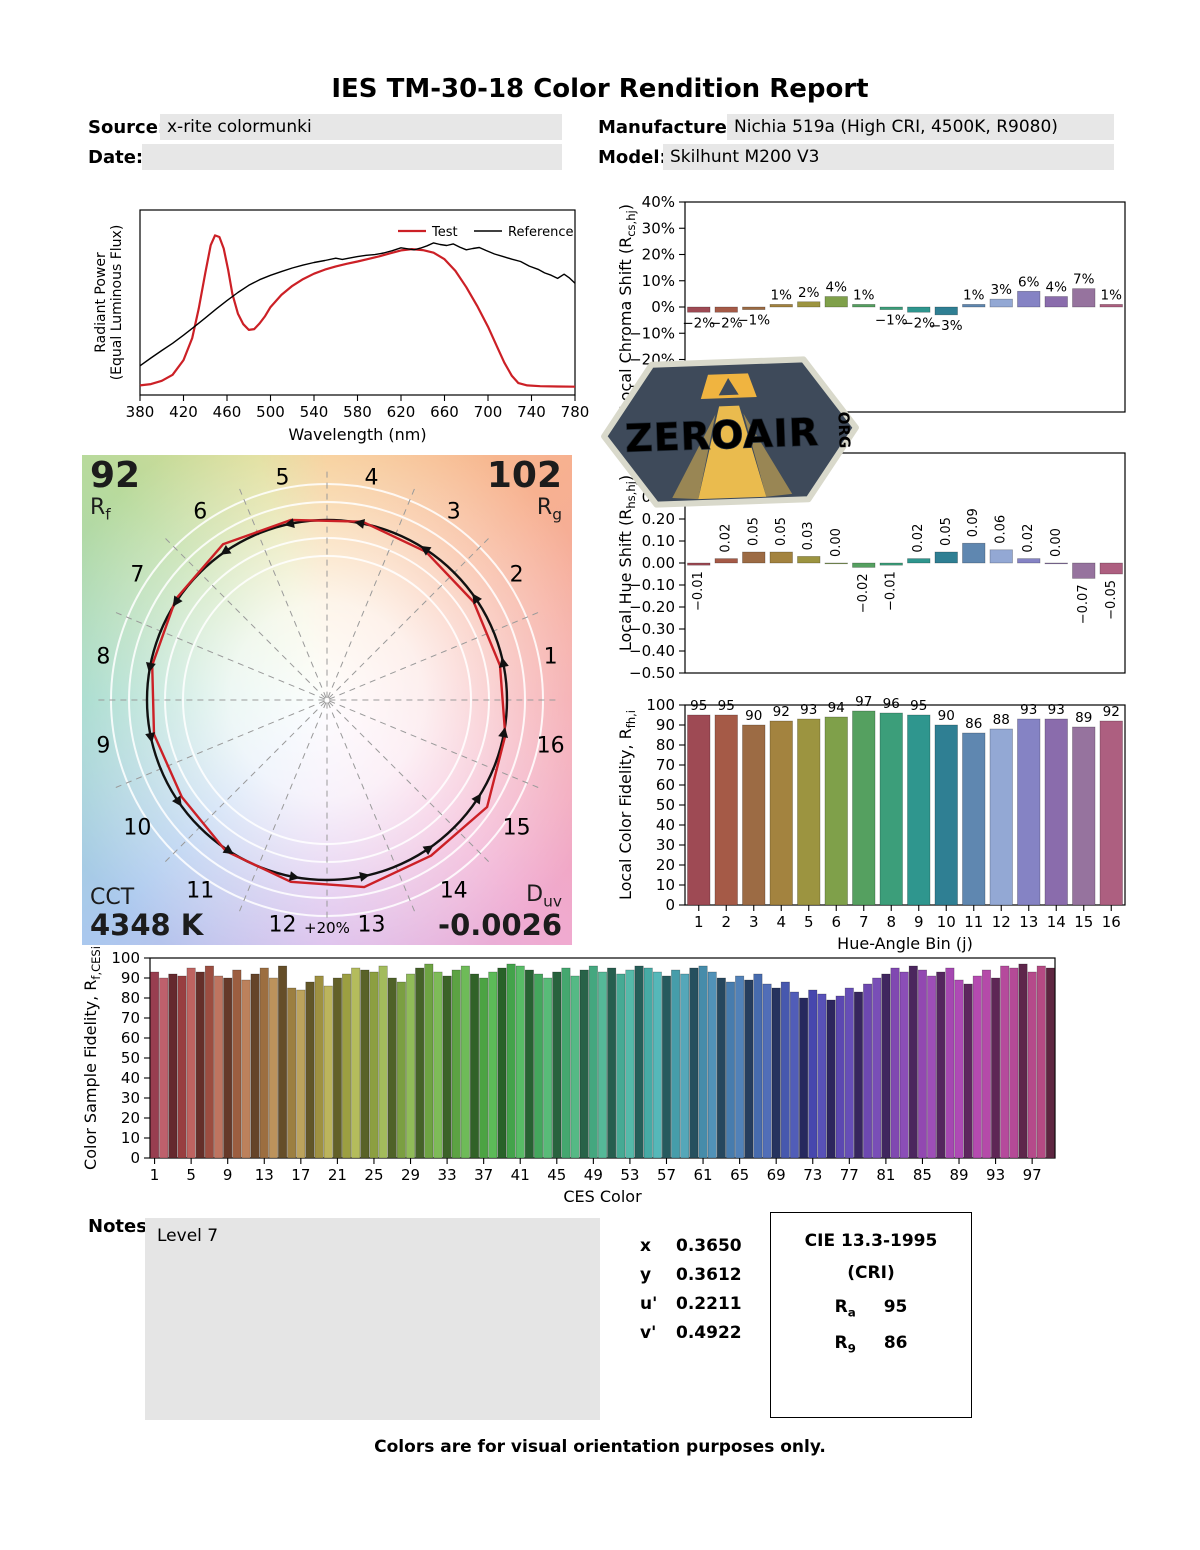 Image resolution: width=1200 pixels, height=1550 pixels. I want to click on model-label: Model:, so click(632, 157).